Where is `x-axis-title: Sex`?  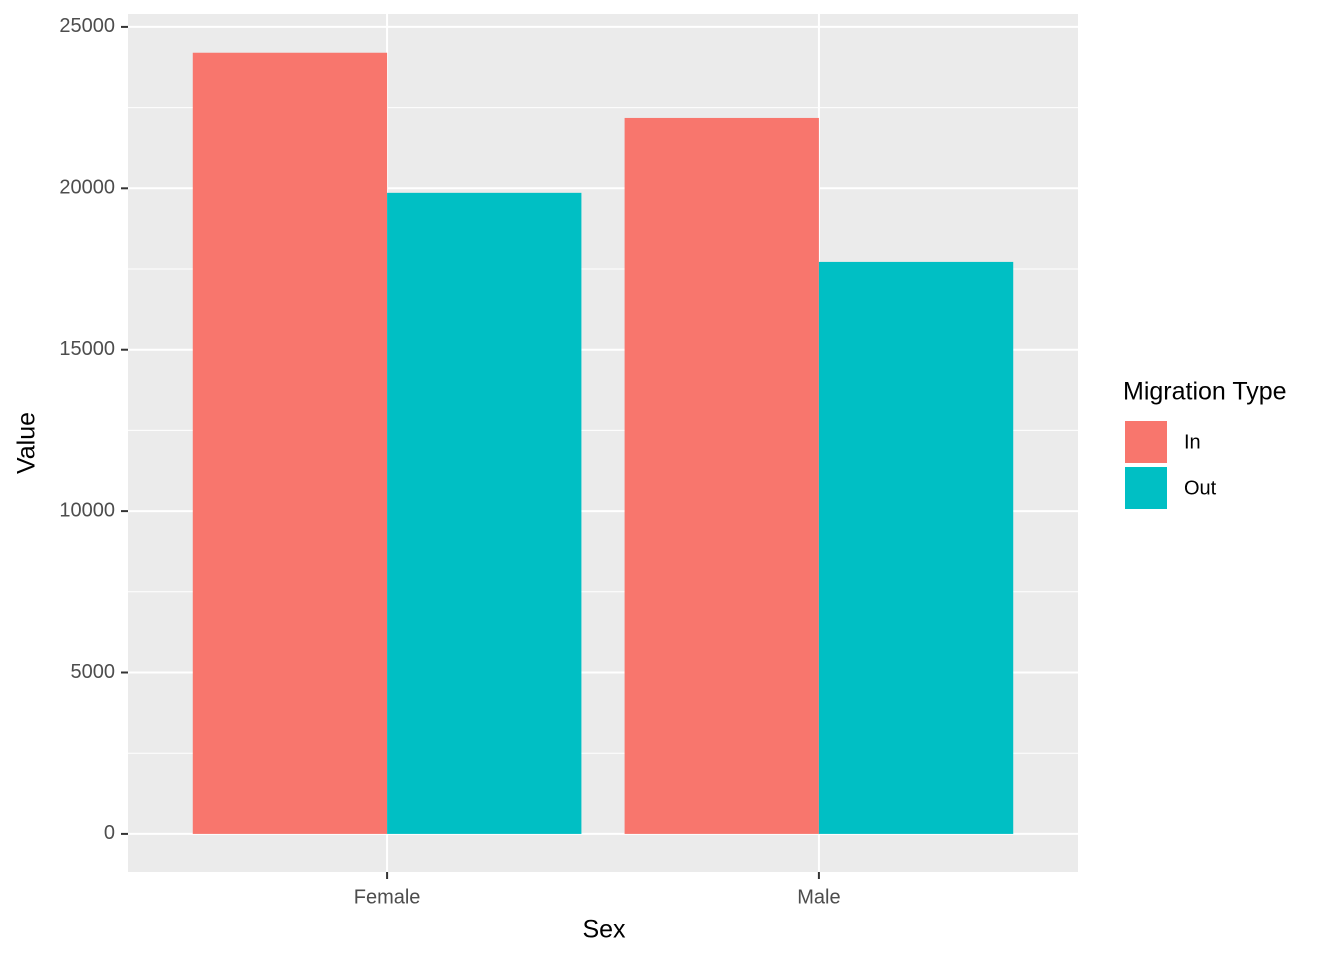
x-axis-title: Sex is located at coordinates (604, 930).